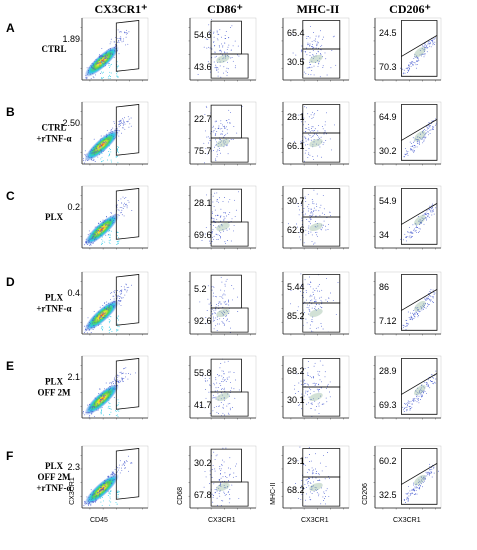  I want to click on density-cloud, so click(101, 315).